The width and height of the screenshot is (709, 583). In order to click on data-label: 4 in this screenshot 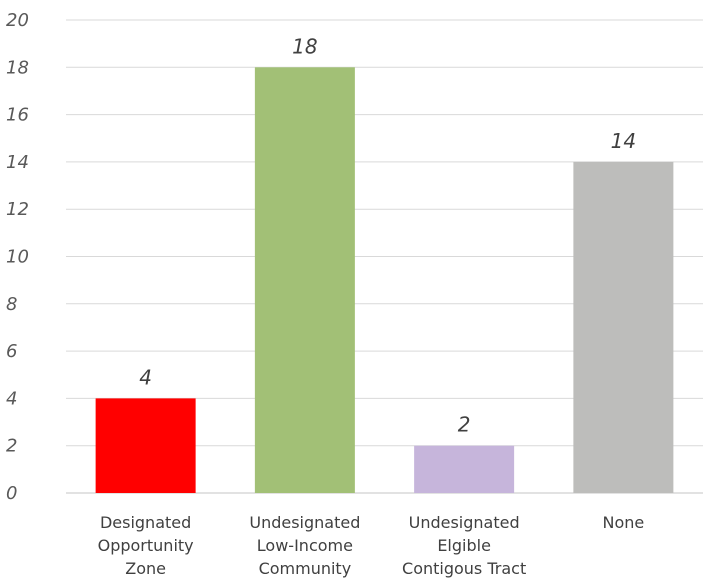, I will do `click(145, 377)`.